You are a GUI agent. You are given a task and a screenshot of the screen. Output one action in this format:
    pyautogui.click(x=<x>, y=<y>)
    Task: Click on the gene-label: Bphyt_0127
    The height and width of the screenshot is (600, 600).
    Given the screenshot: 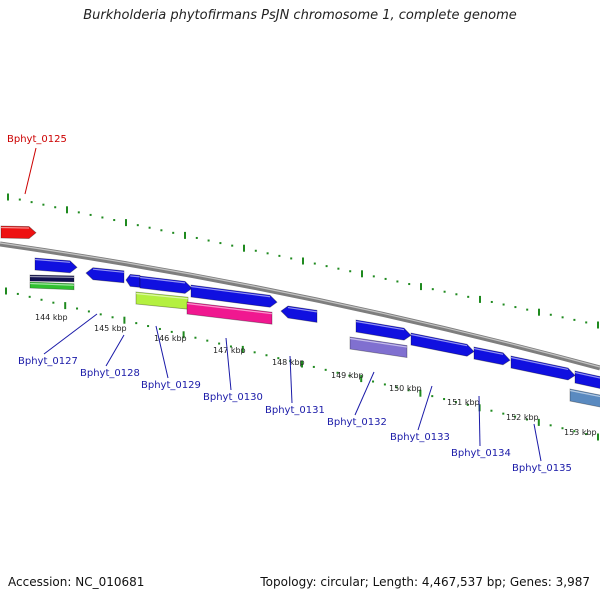 What is the action you would take?
    pyautogui.click(x=48, y=361)
    